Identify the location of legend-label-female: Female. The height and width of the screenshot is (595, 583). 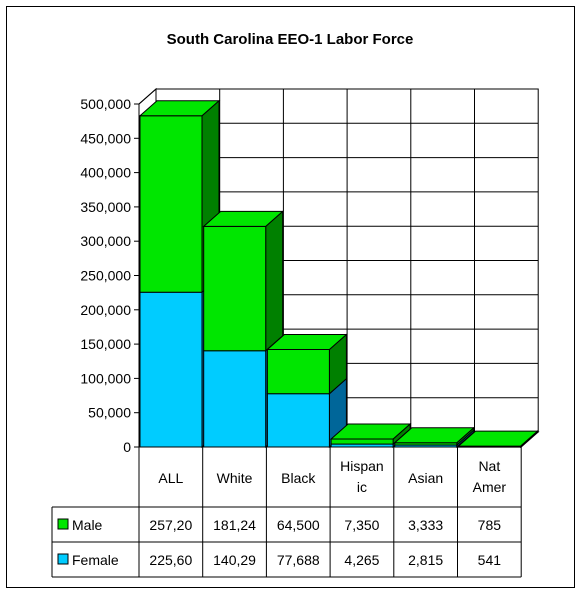
(95, 560).